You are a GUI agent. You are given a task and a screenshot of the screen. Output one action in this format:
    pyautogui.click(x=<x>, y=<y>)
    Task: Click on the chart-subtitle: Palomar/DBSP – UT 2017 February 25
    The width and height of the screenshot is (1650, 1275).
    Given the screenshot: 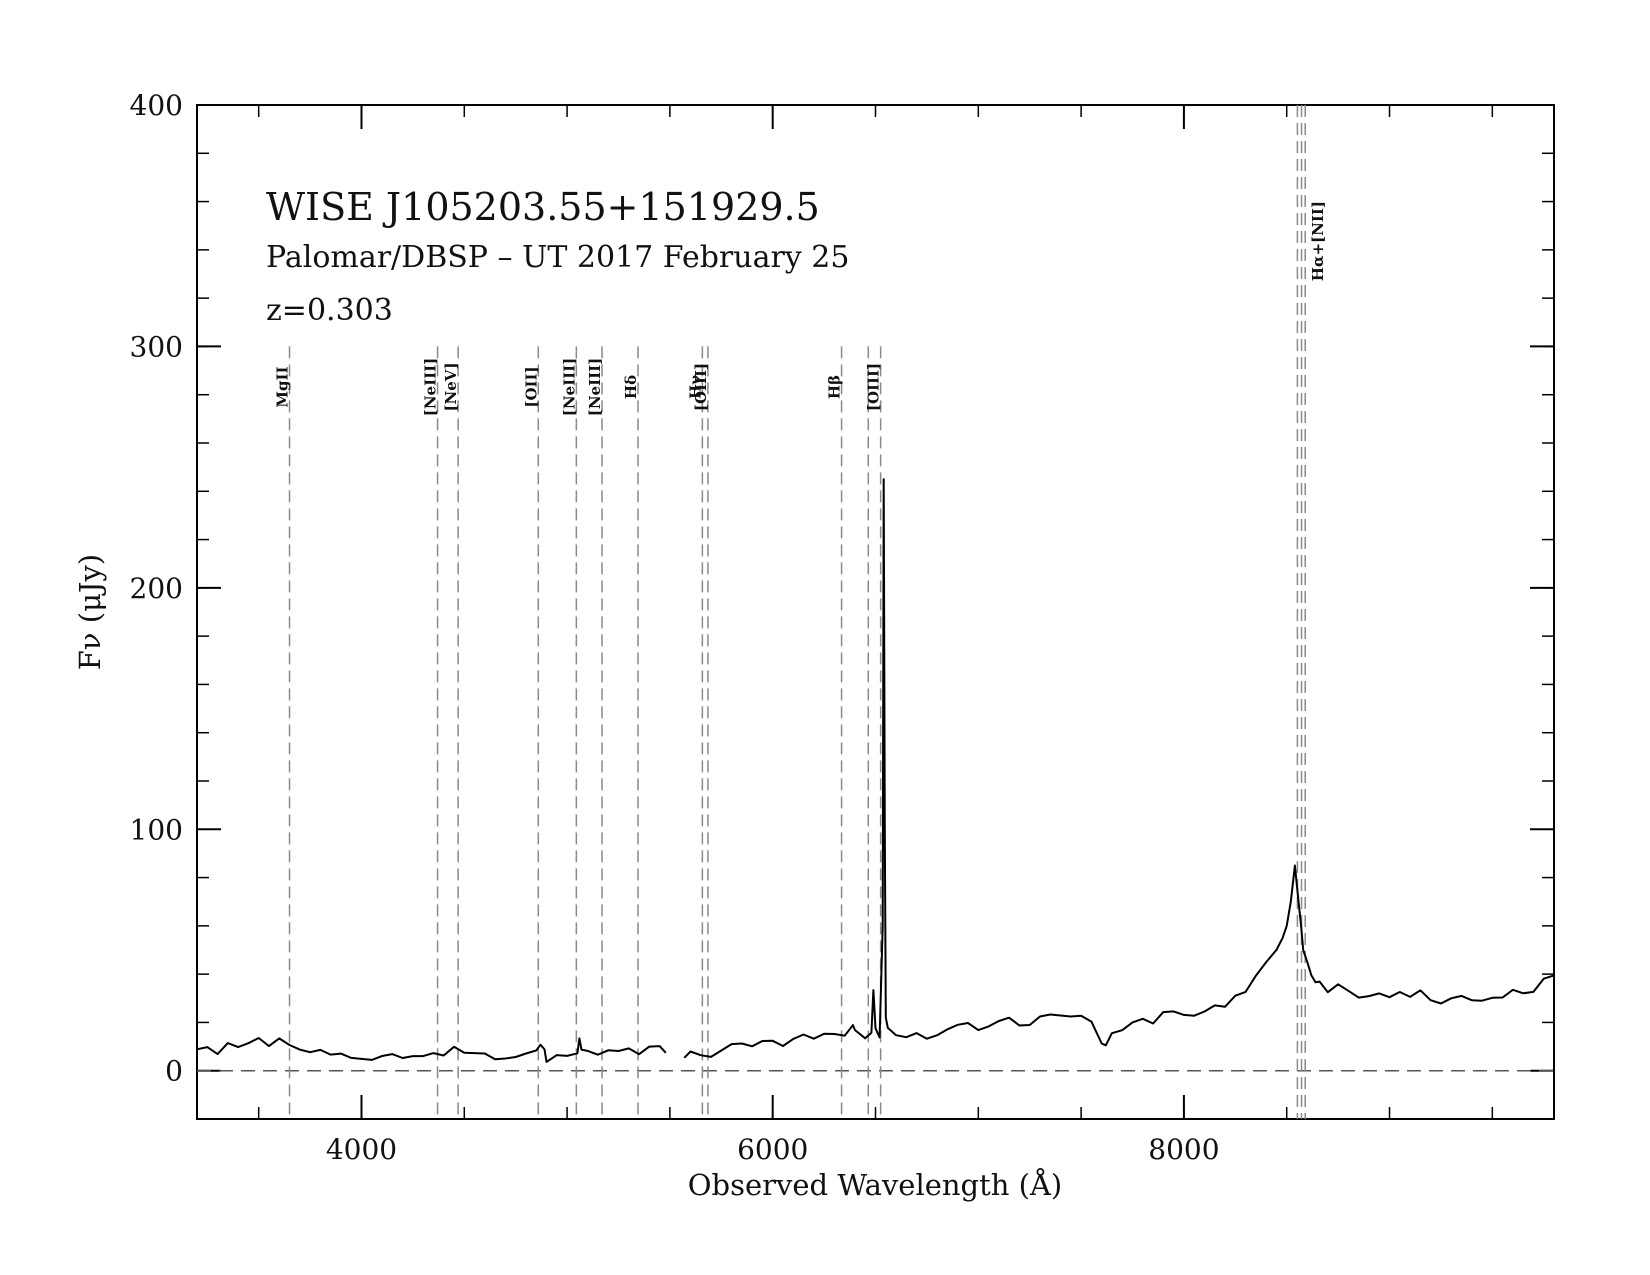 What is the action you would take?
    pyautogui.click(x=557, y=257)
    